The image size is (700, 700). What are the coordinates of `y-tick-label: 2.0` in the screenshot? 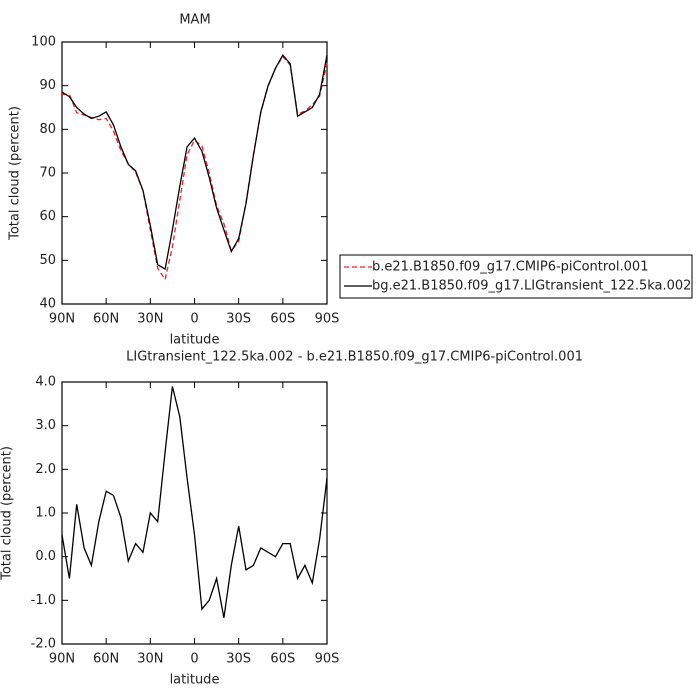 It's located at (45, 469).